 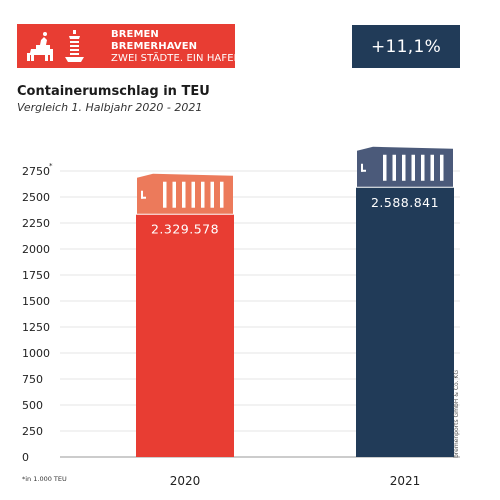 What do you see at coordinates (55, 46) in the screenshot?
I see `logo-icons` at bounding box center [55, 46].